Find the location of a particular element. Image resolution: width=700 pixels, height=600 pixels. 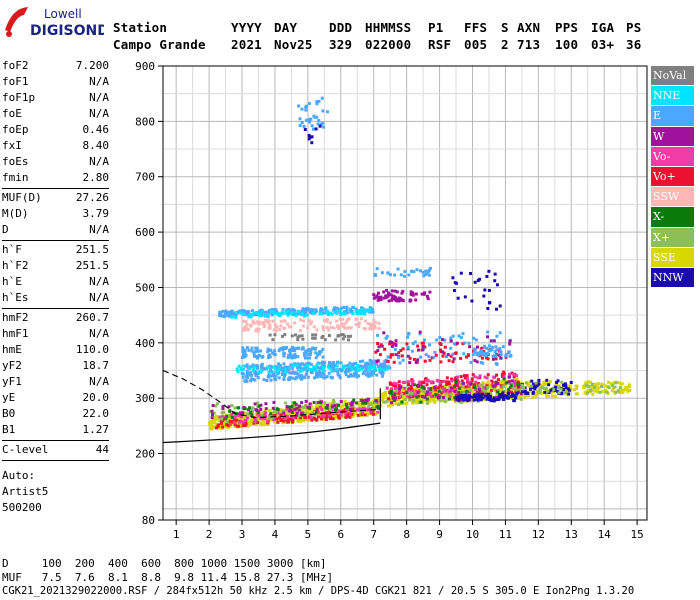

header-label-0: Station is located at coordinates (140, 27).